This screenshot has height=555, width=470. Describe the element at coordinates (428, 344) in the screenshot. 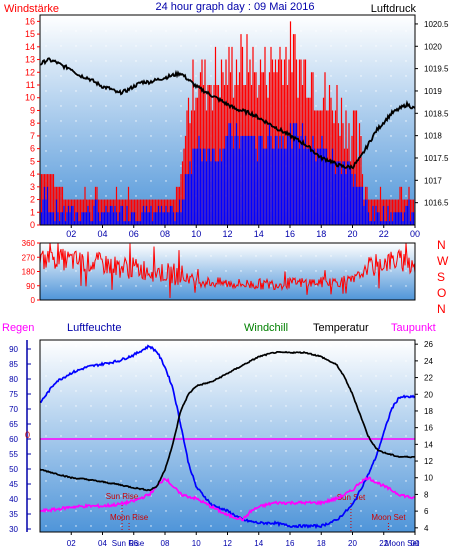

I see `temperature-tick-label: 26` at that location.